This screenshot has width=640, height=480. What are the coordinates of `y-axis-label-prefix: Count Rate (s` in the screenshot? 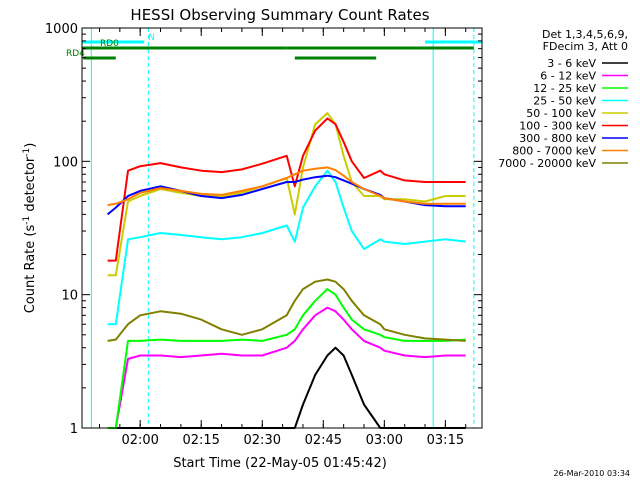 It's located at (30, 269).